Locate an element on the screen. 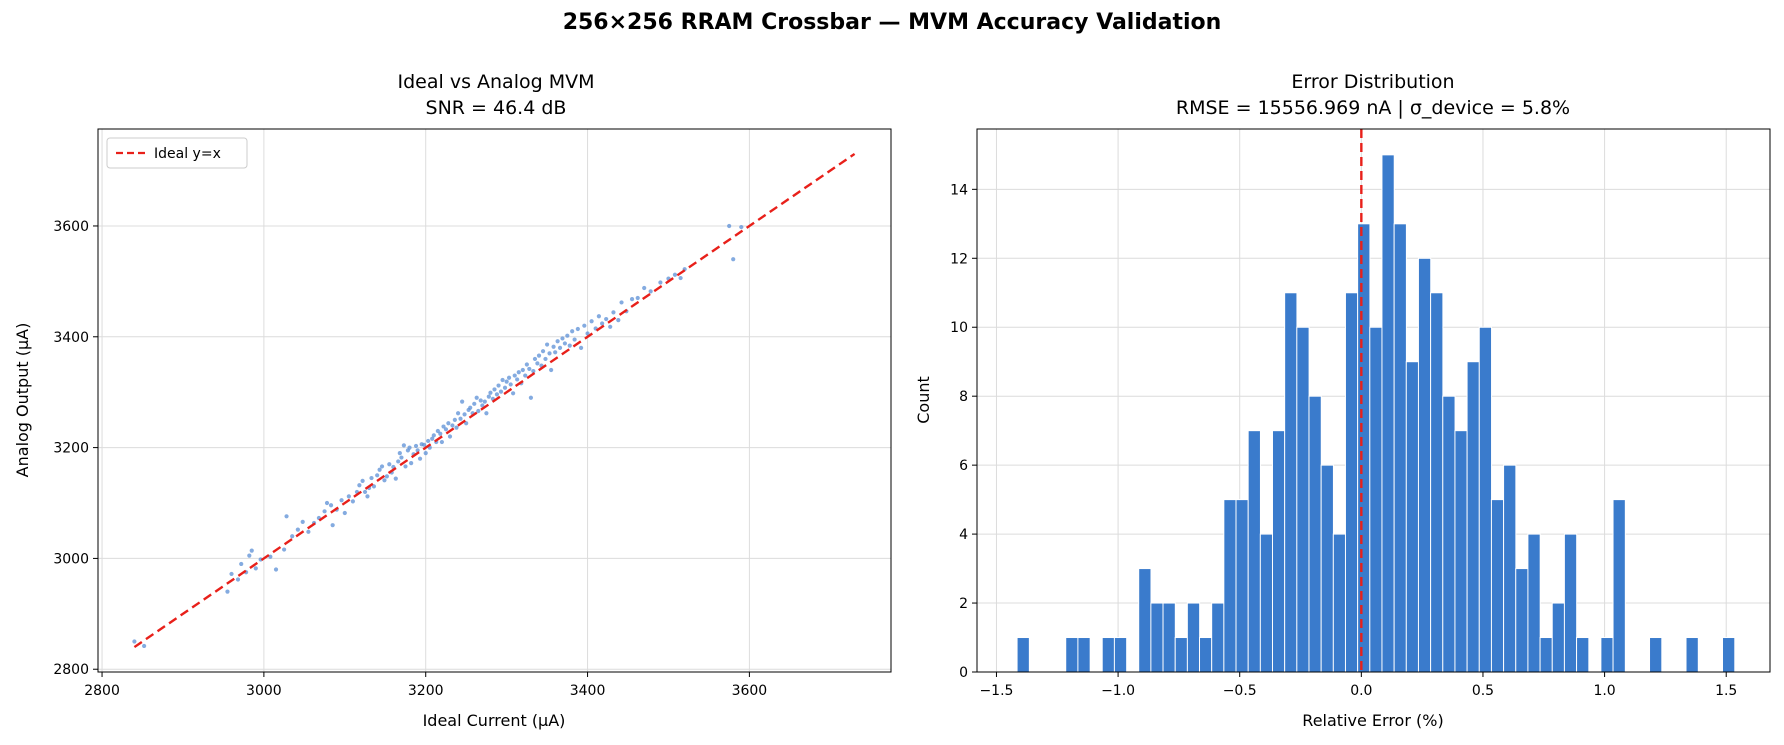 The width and height of the screenshot is (1784, 745). scatter-ytick-label: 2800 is located at coordinates (71, 670).